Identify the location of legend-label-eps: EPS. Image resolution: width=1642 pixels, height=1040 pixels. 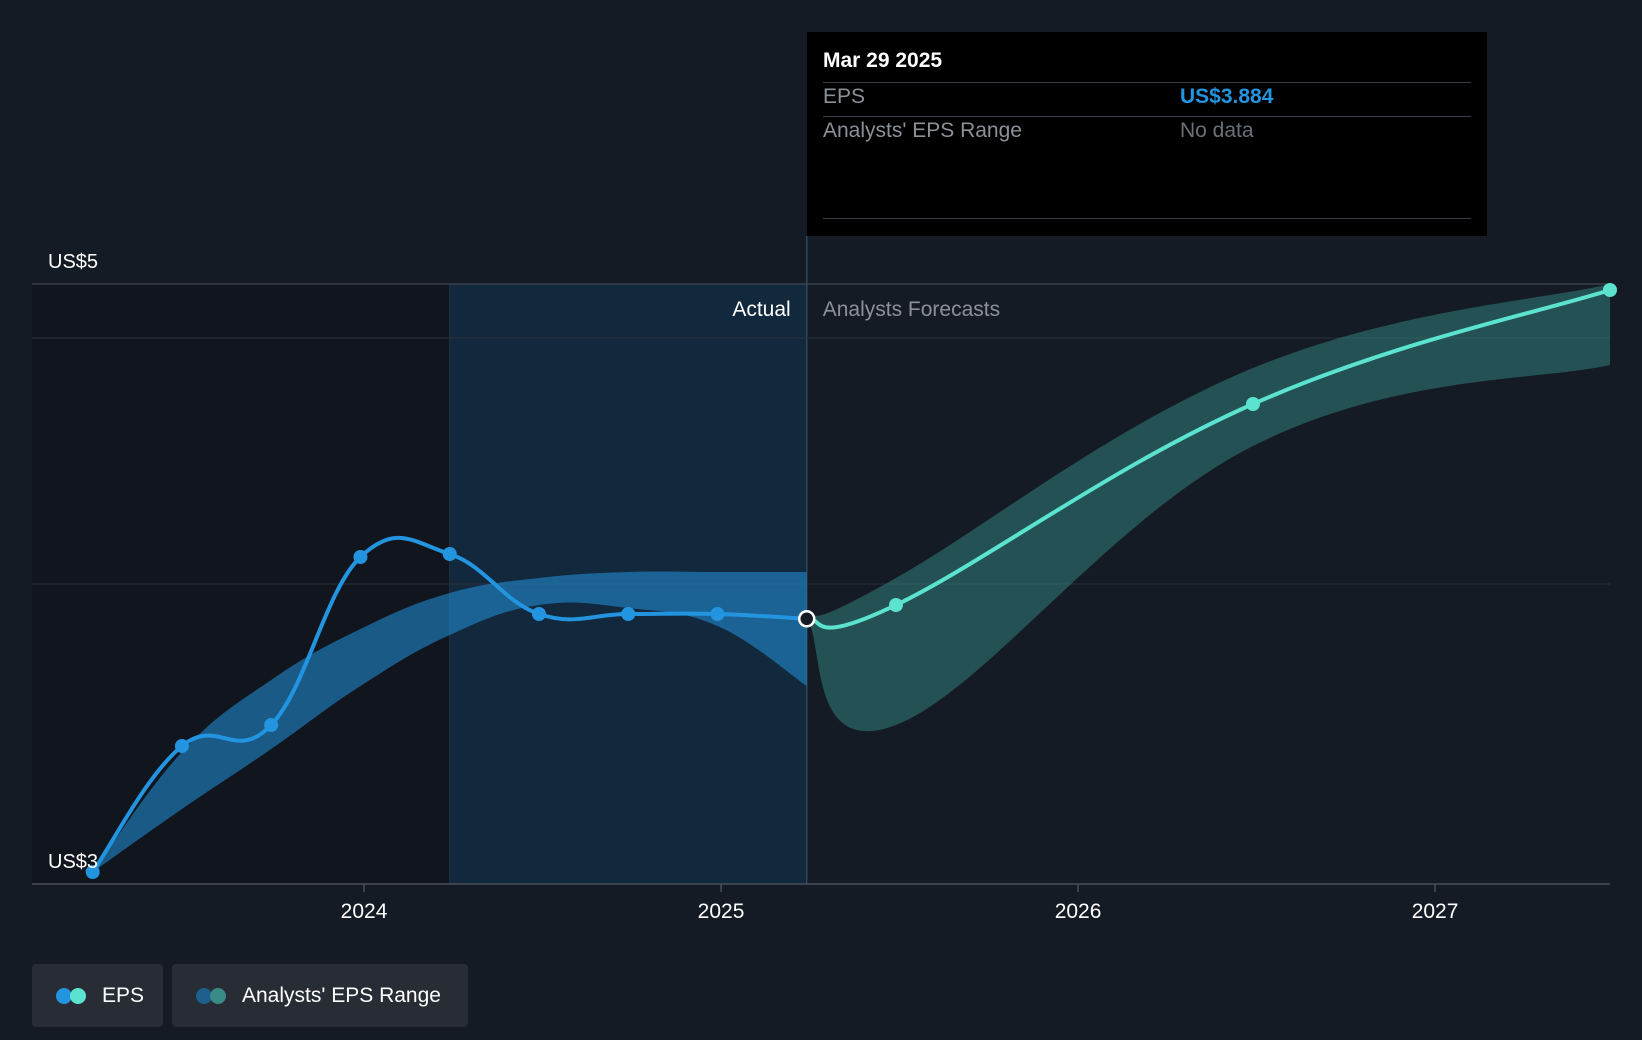
(123, 995).